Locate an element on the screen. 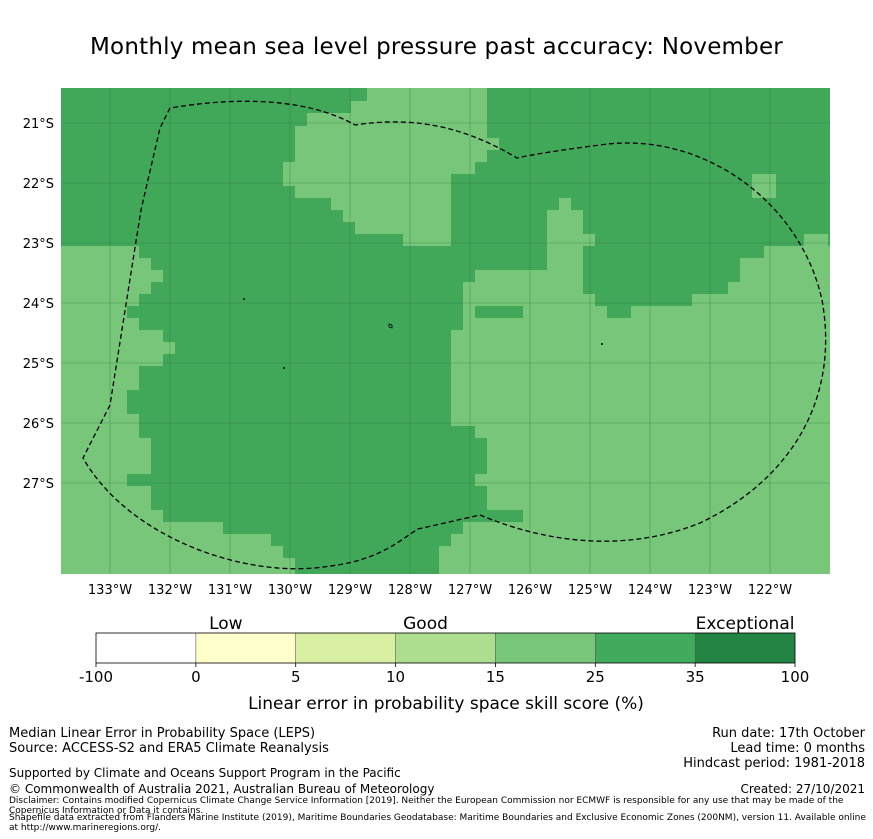 The image size is (873, 839). colorbar-categories: Low Good Exceptional is located at coordinates (501, 624).